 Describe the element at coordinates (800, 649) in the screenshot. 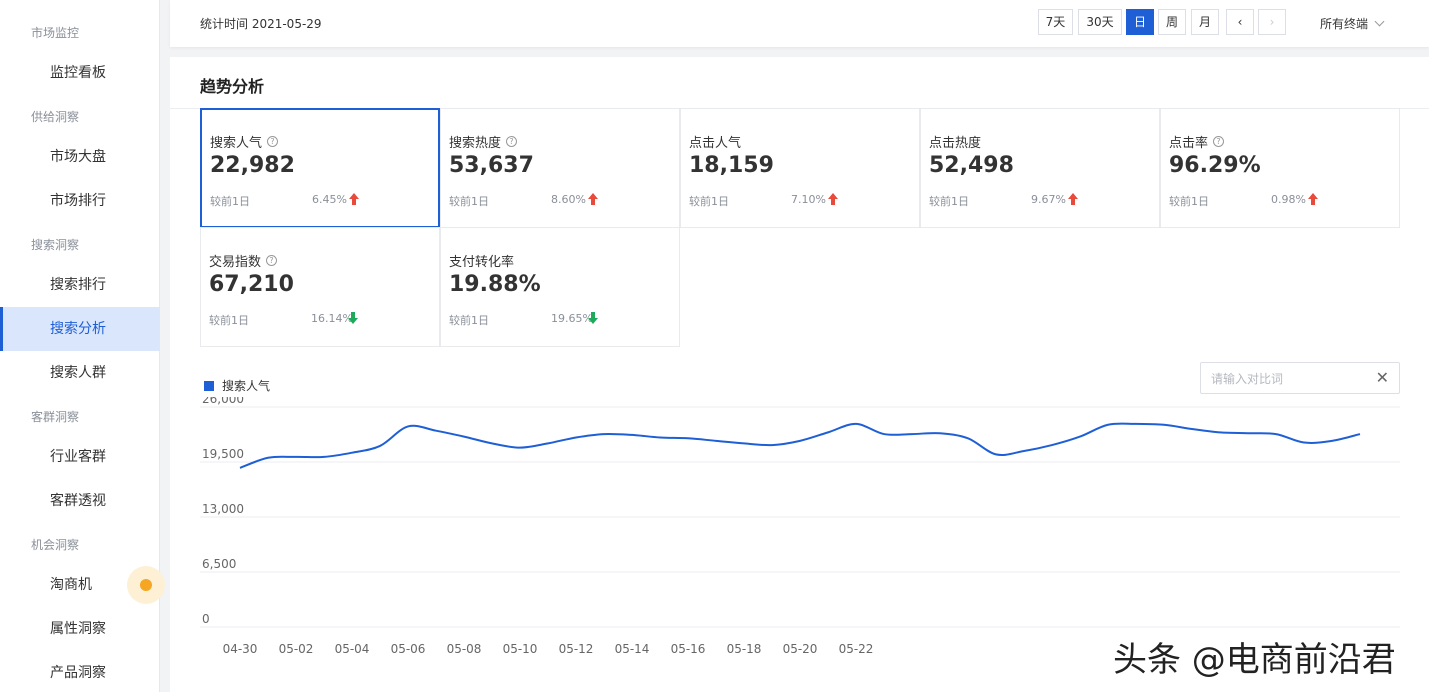

I see `x-tick-label: 05-20` at that location.